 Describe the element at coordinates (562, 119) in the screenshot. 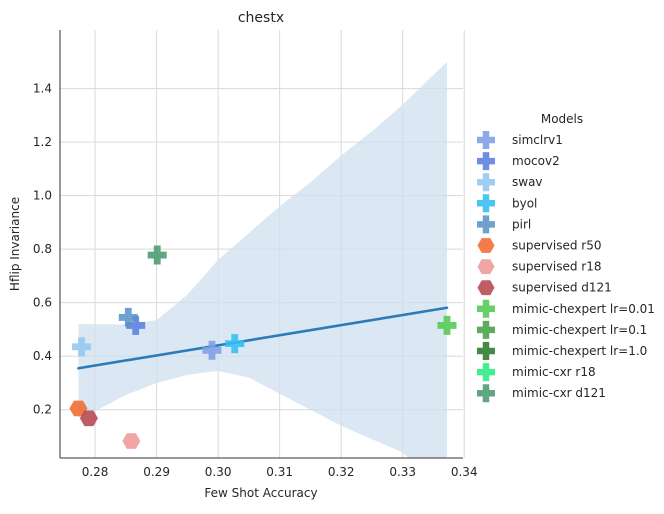

I see `legend-title: Models` at that location.